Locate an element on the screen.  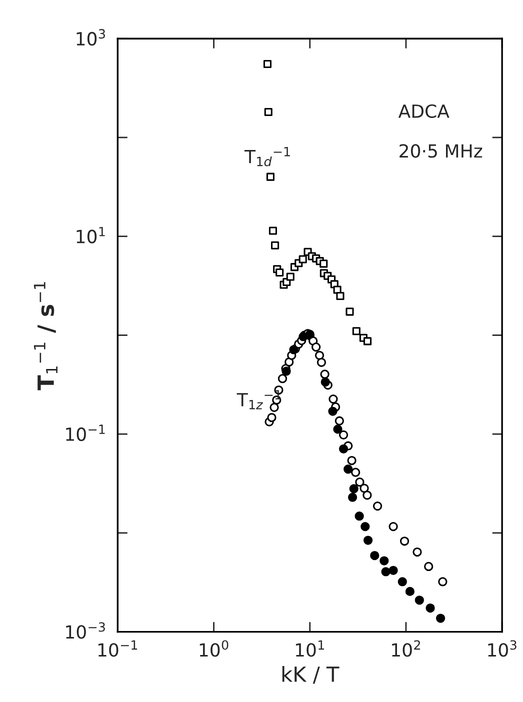
y-tick-label: 10$^{−3}$ is located at coordinates (85, 630).